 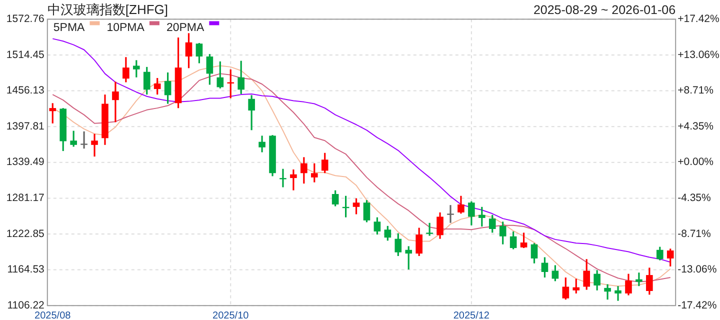 I want to click on y-tick-label: 1339.49, so click(x=25, y=162).